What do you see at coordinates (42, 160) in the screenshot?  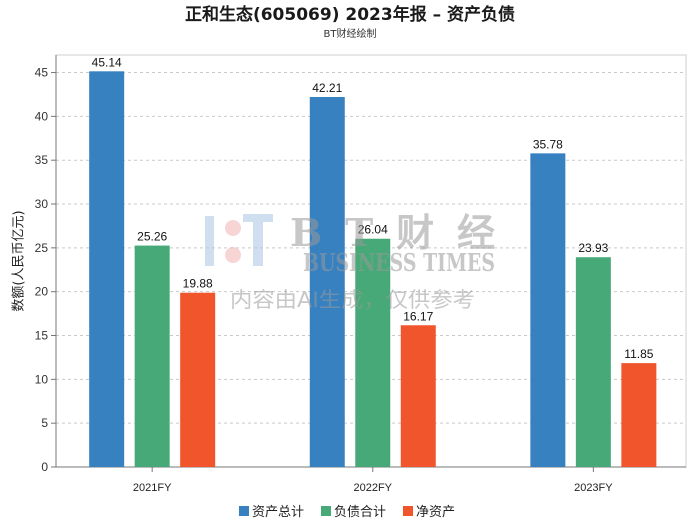 I see `y-tick-label-35: 35` at bounding box center [42, 160].